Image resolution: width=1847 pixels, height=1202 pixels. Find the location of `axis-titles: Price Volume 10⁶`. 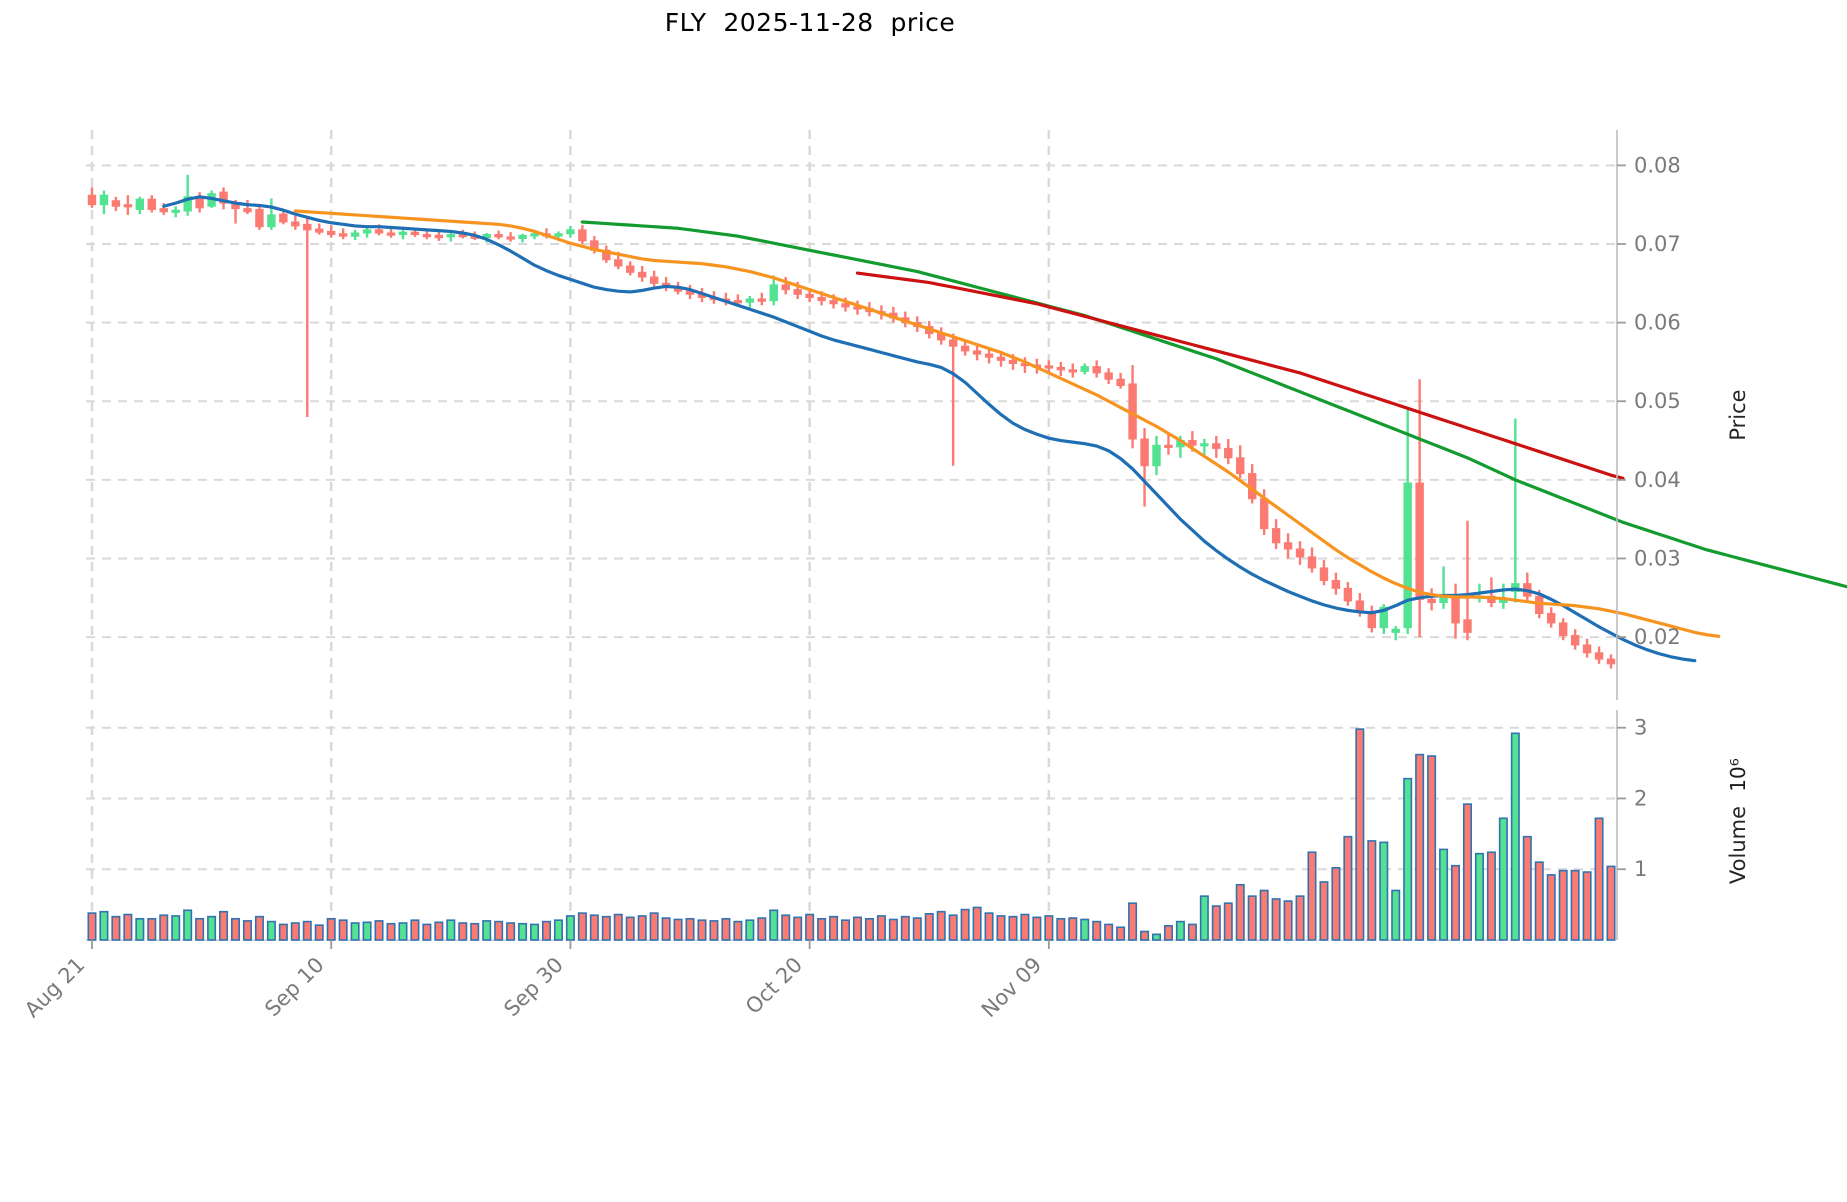

axis-titles: Price Volume 10⁶ is located at coordinates (1738, 636).